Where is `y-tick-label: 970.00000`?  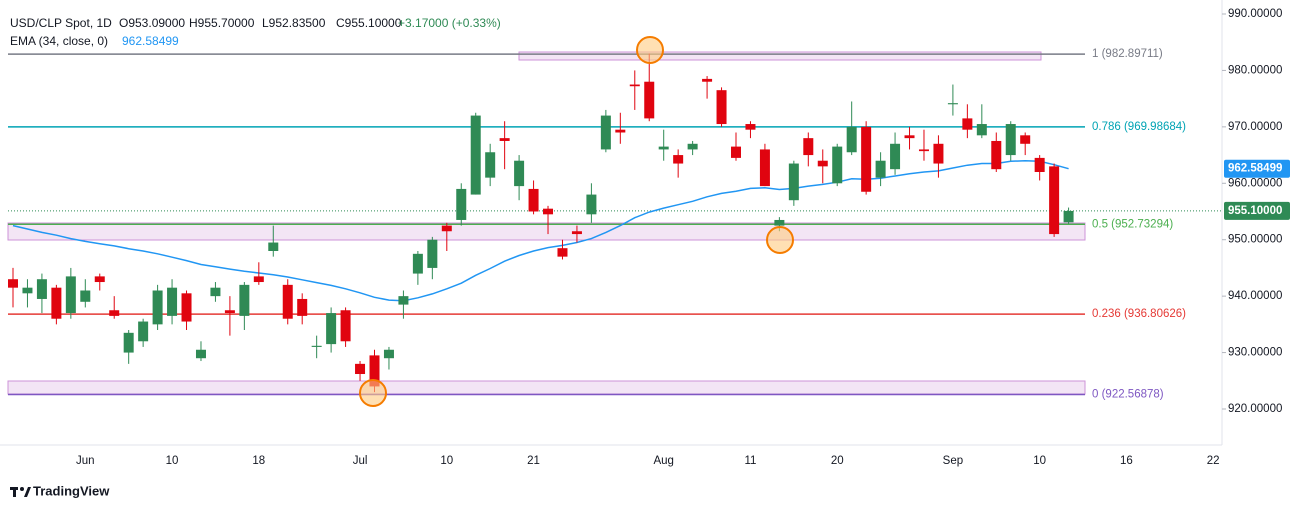
y-tick-label: 970.00000 is located at coordinates (1255, 127).